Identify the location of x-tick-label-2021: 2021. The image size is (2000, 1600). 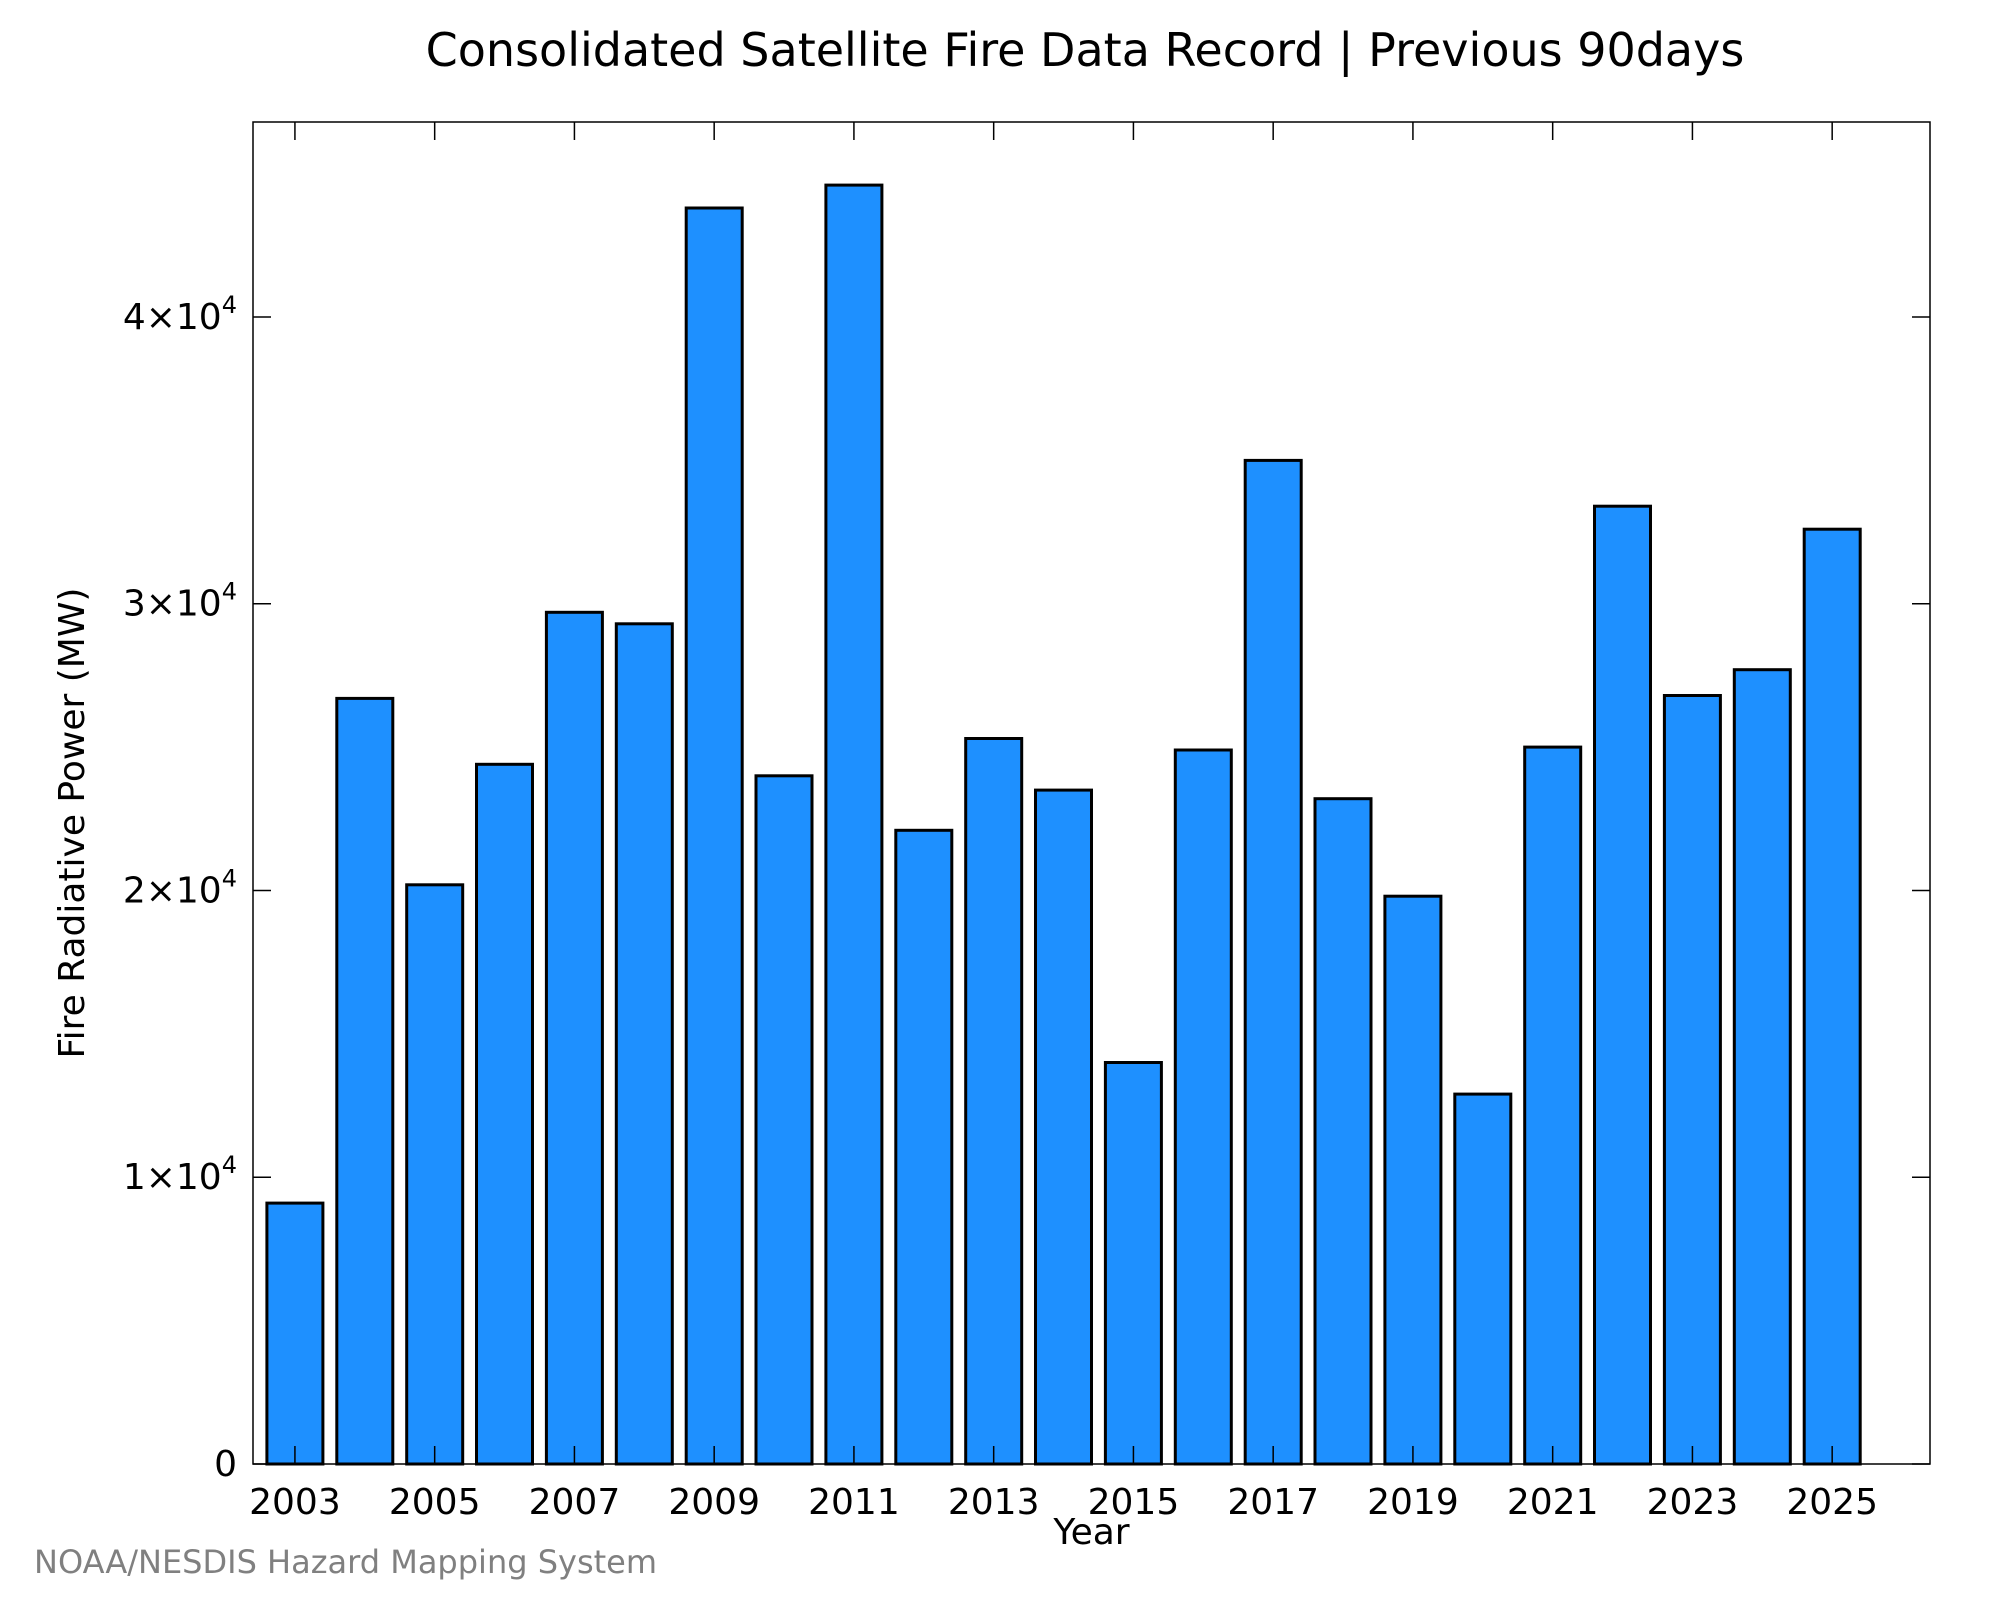
(1553, 1502).